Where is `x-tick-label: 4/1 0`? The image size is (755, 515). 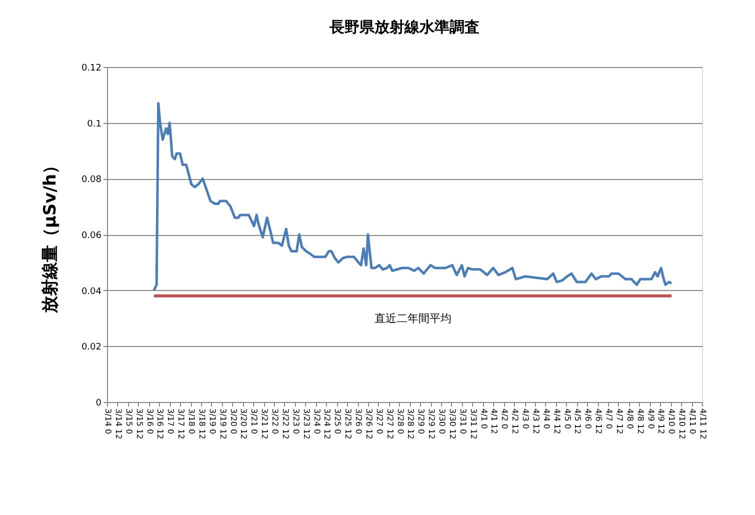
x-tick-label: 4/1 0 is located at coordinates (483, 419).